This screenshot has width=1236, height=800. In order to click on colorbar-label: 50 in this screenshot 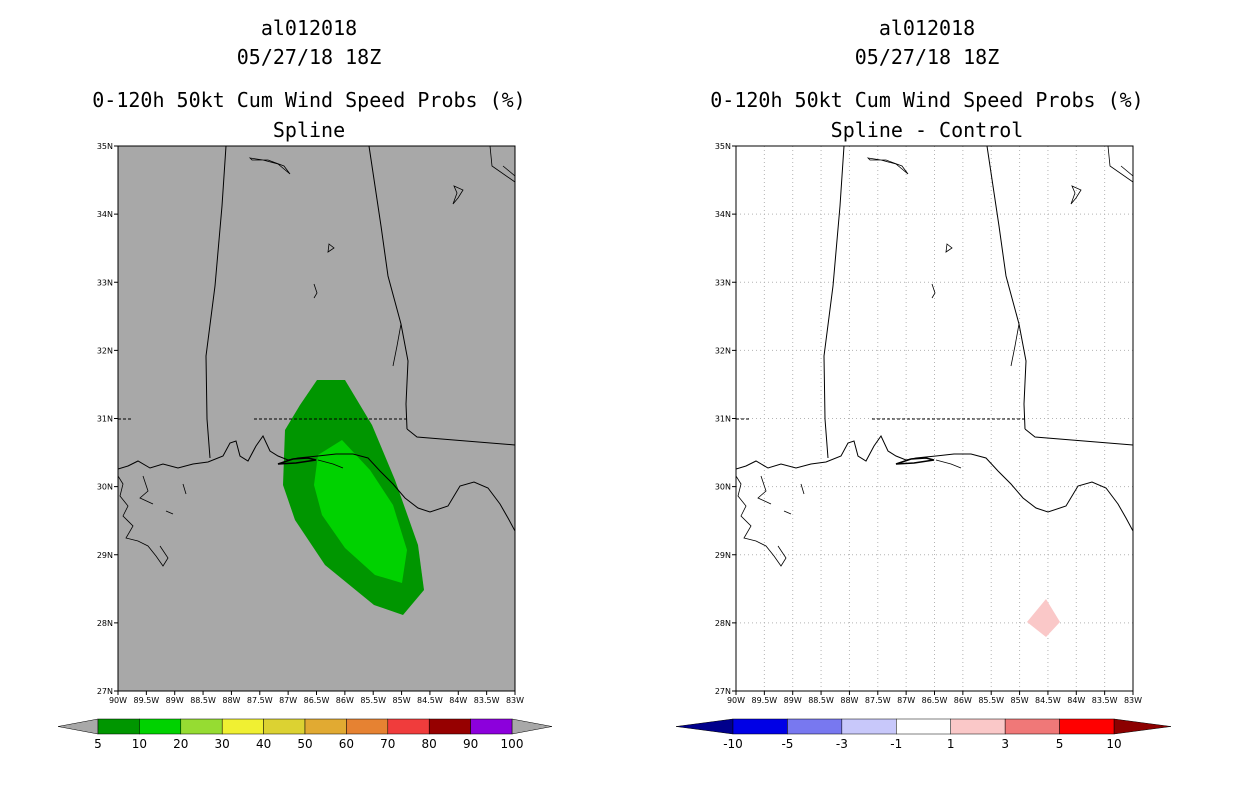, I will do `click(304, 744)`.